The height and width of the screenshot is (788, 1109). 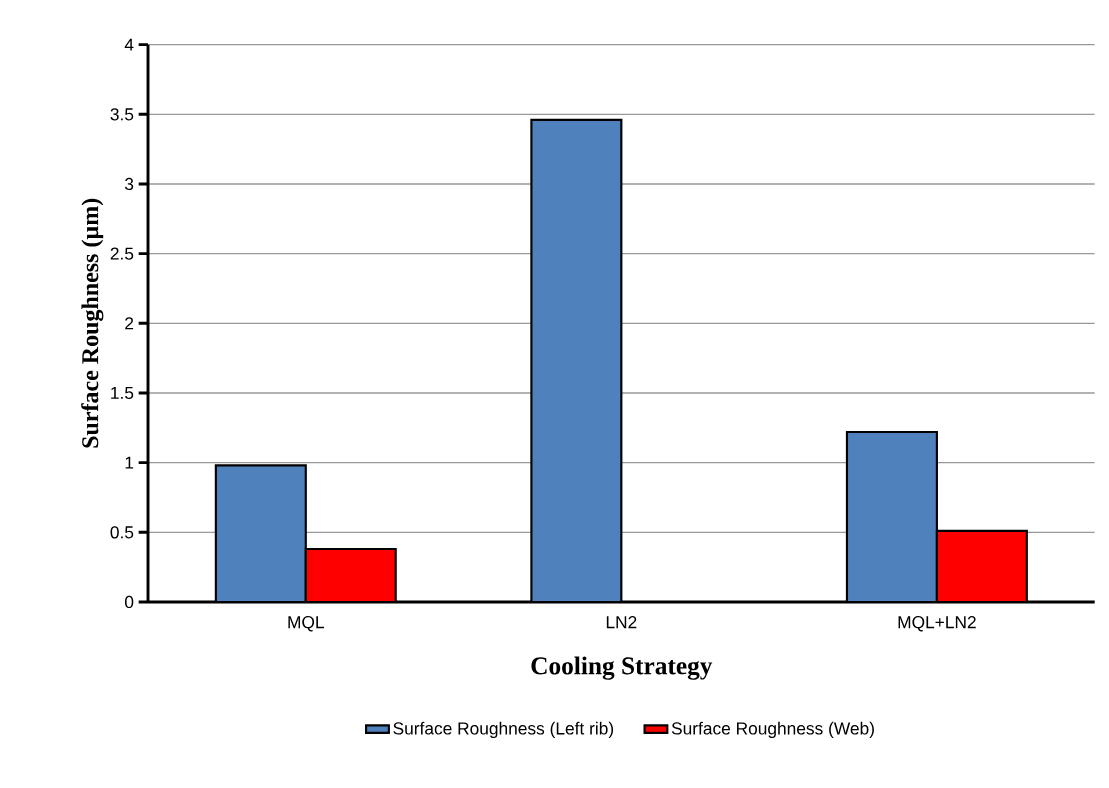 What do you see at coordinates (622, 668) in the screenshot?
I see `x-axis-title: Cooling Strategy` at bounding box center [622, 668].